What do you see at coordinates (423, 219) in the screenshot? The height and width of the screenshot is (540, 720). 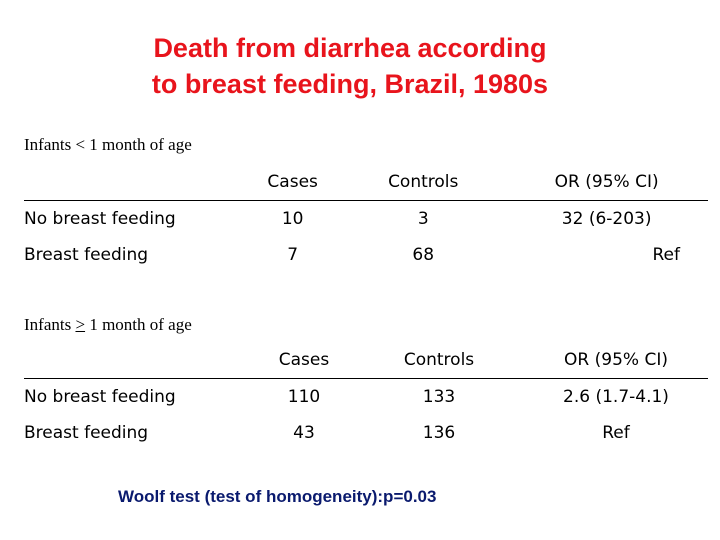 I see `controls-value: 3` at bounding box center [423, 219].